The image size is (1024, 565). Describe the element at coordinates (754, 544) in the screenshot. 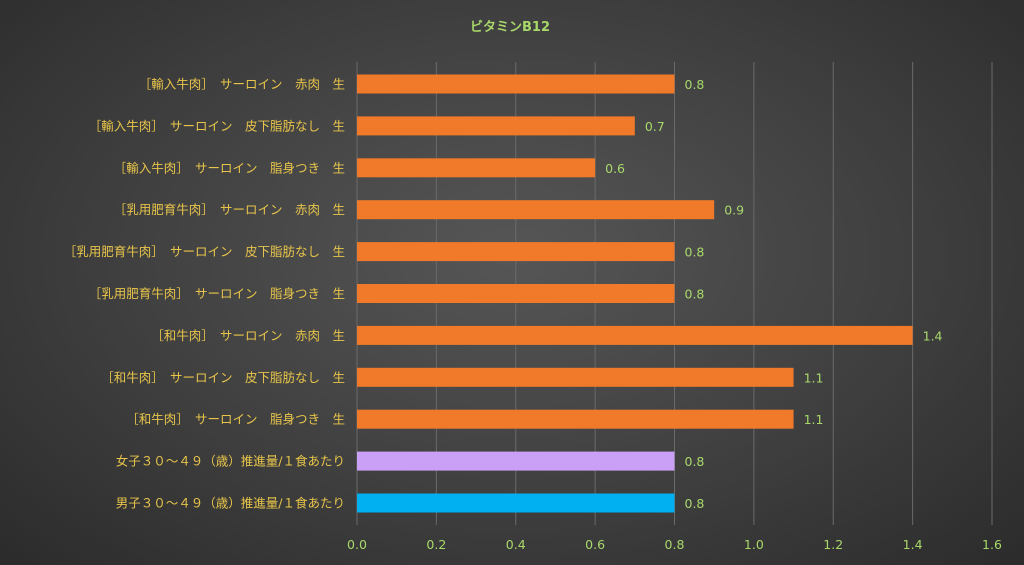

I see `x-tick-label: 1.0` at that location.